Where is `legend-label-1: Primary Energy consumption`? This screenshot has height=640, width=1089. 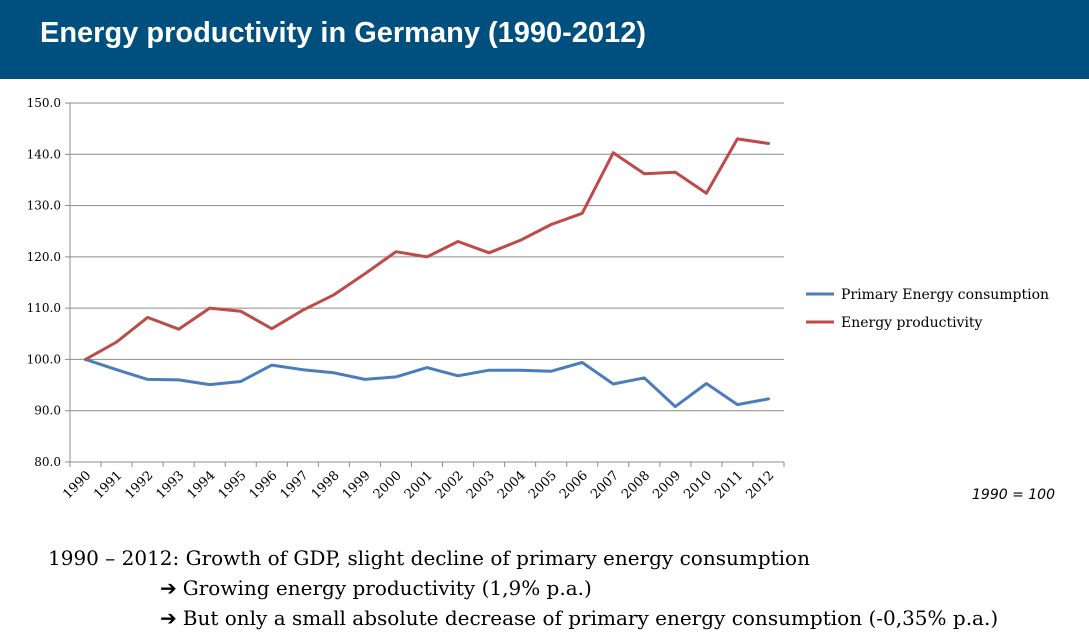
legend-label-1: Primary Energy consumption is located at coordinates (945, 295).